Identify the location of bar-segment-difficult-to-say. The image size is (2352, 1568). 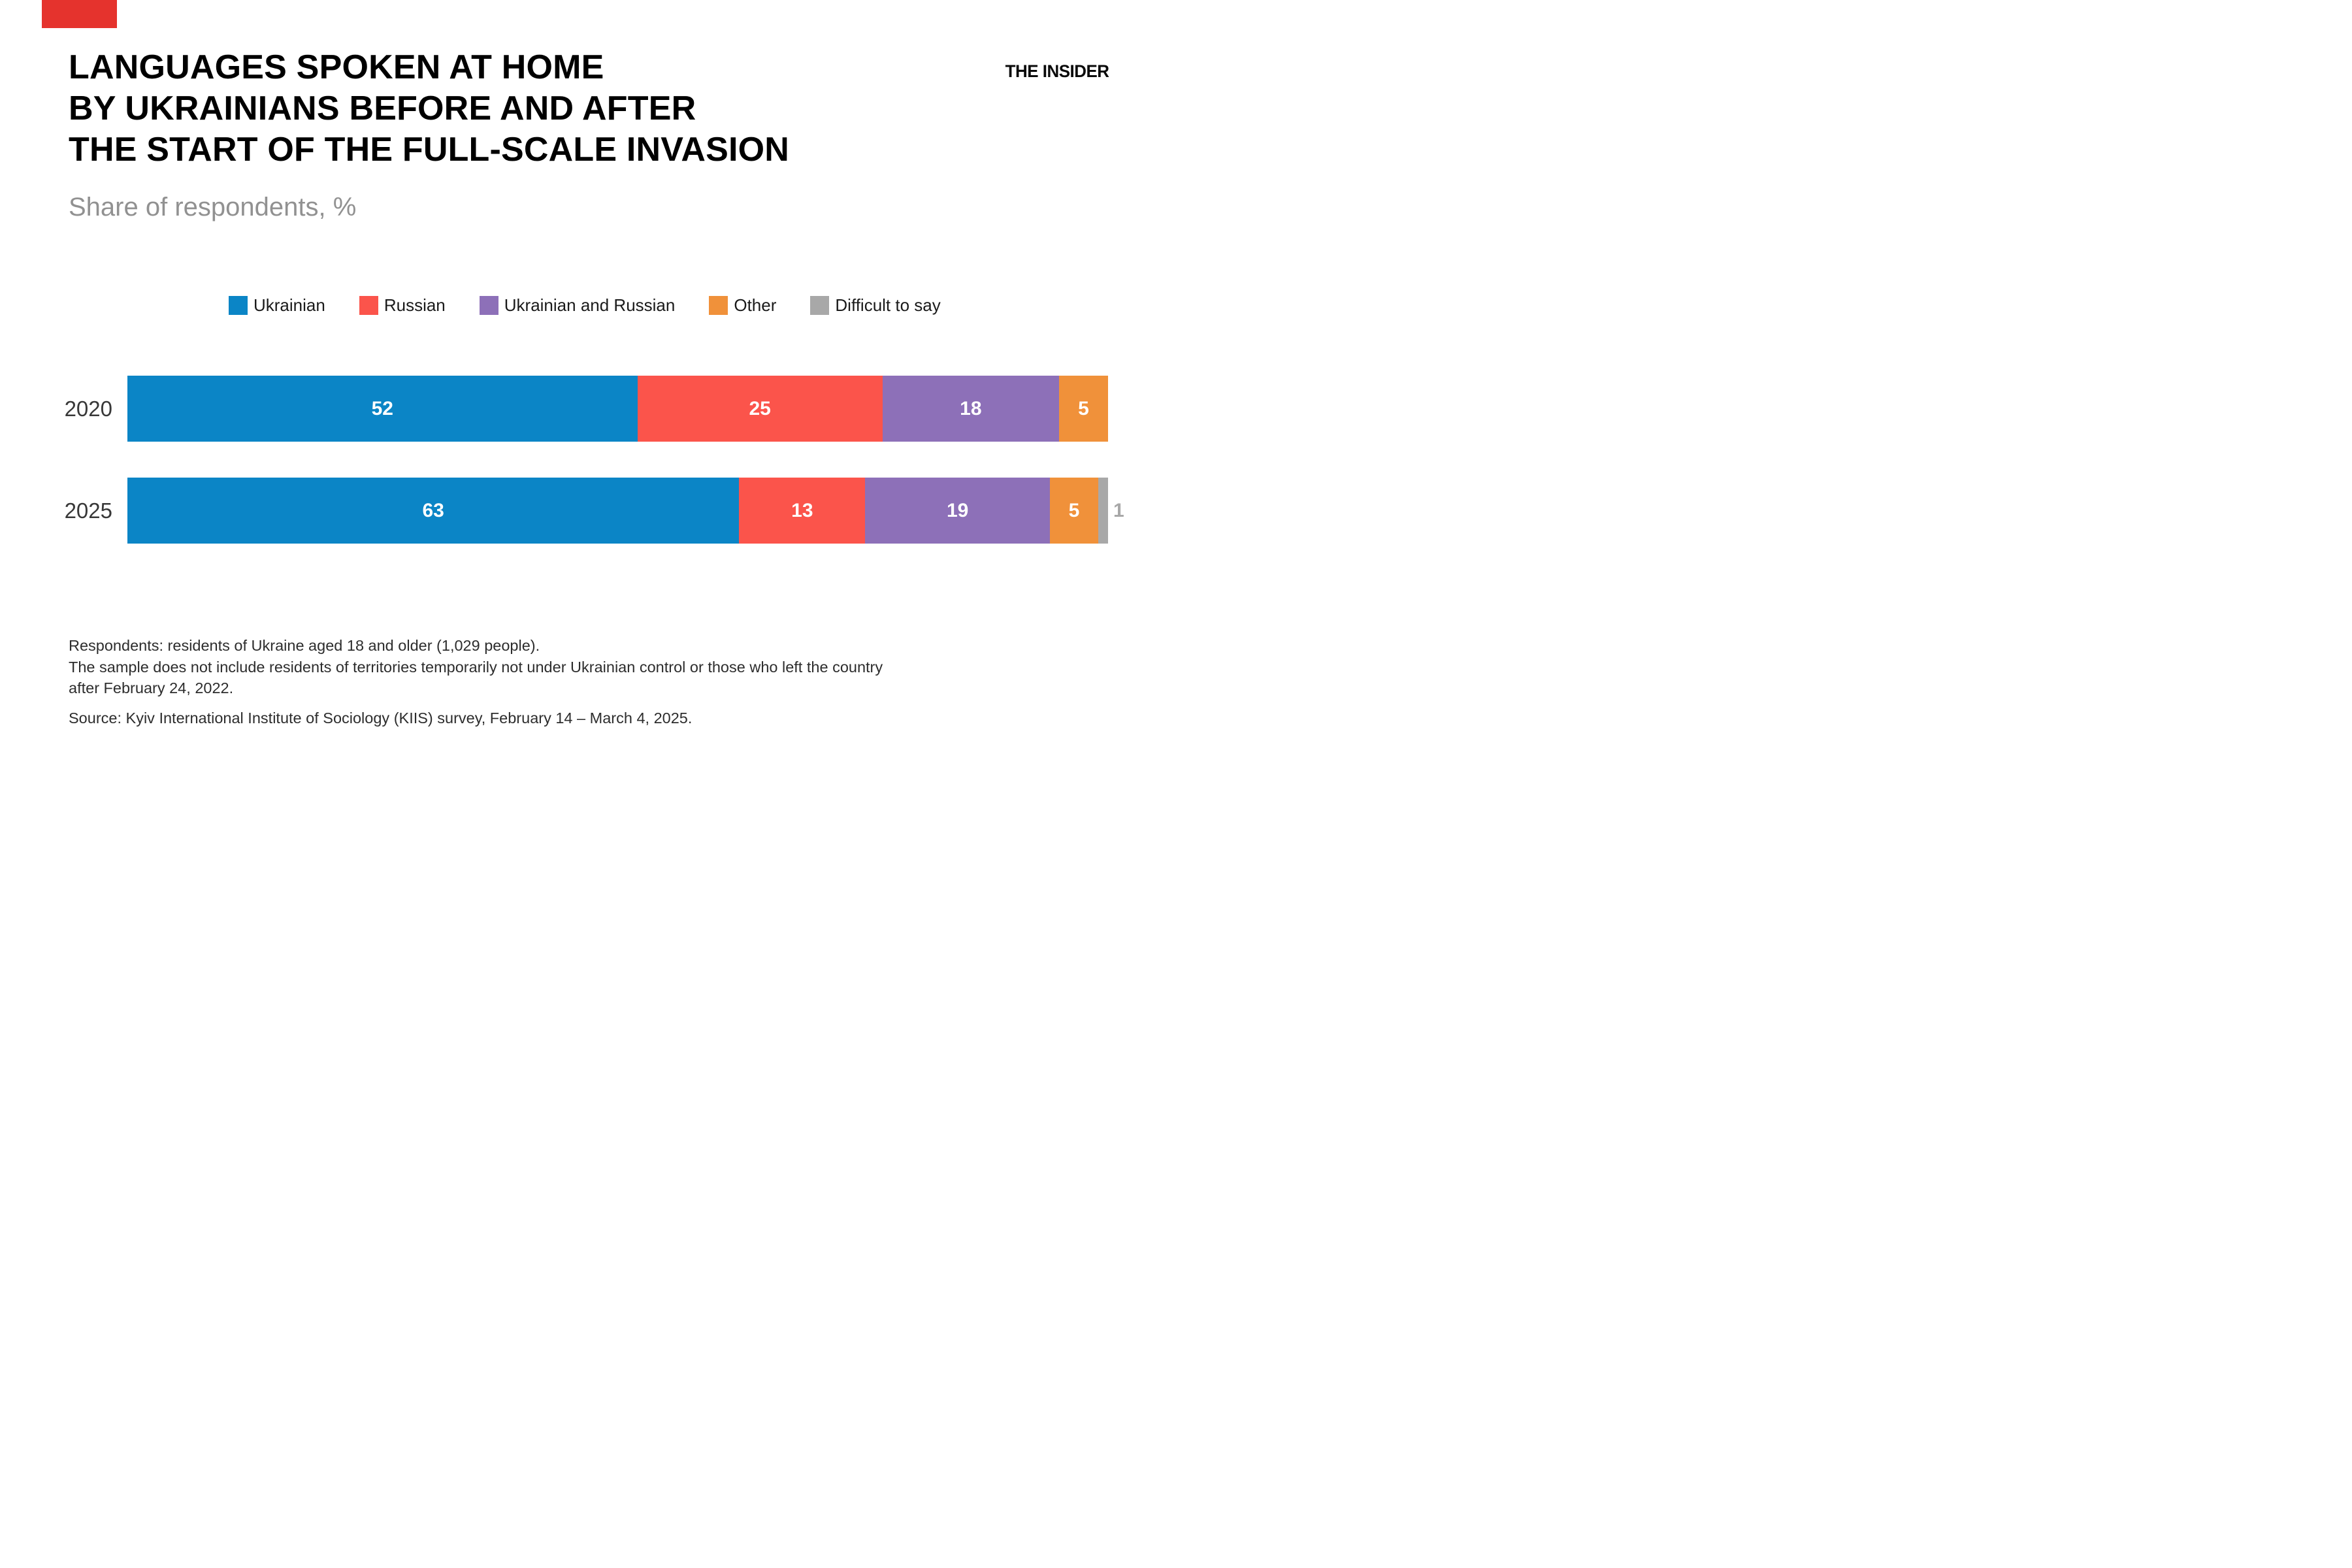
(1103, 511).